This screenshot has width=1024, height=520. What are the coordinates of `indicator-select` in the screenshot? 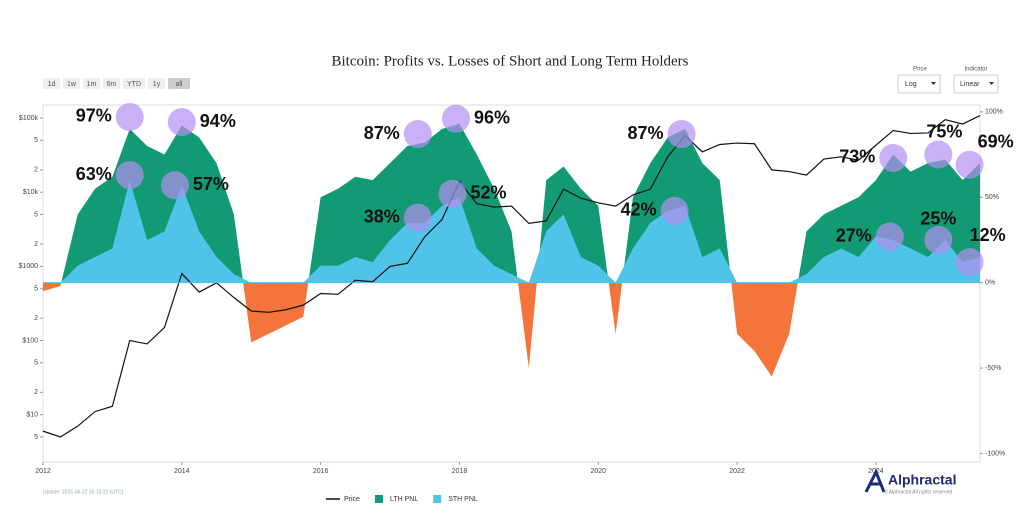 It's located at (976, 84).